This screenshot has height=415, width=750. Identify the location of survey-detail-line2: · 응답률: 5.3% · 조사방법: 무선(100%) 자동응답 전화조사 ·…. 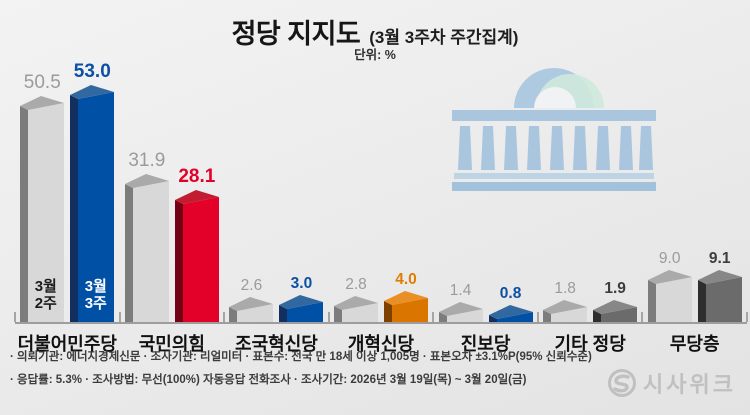
(268, 380).